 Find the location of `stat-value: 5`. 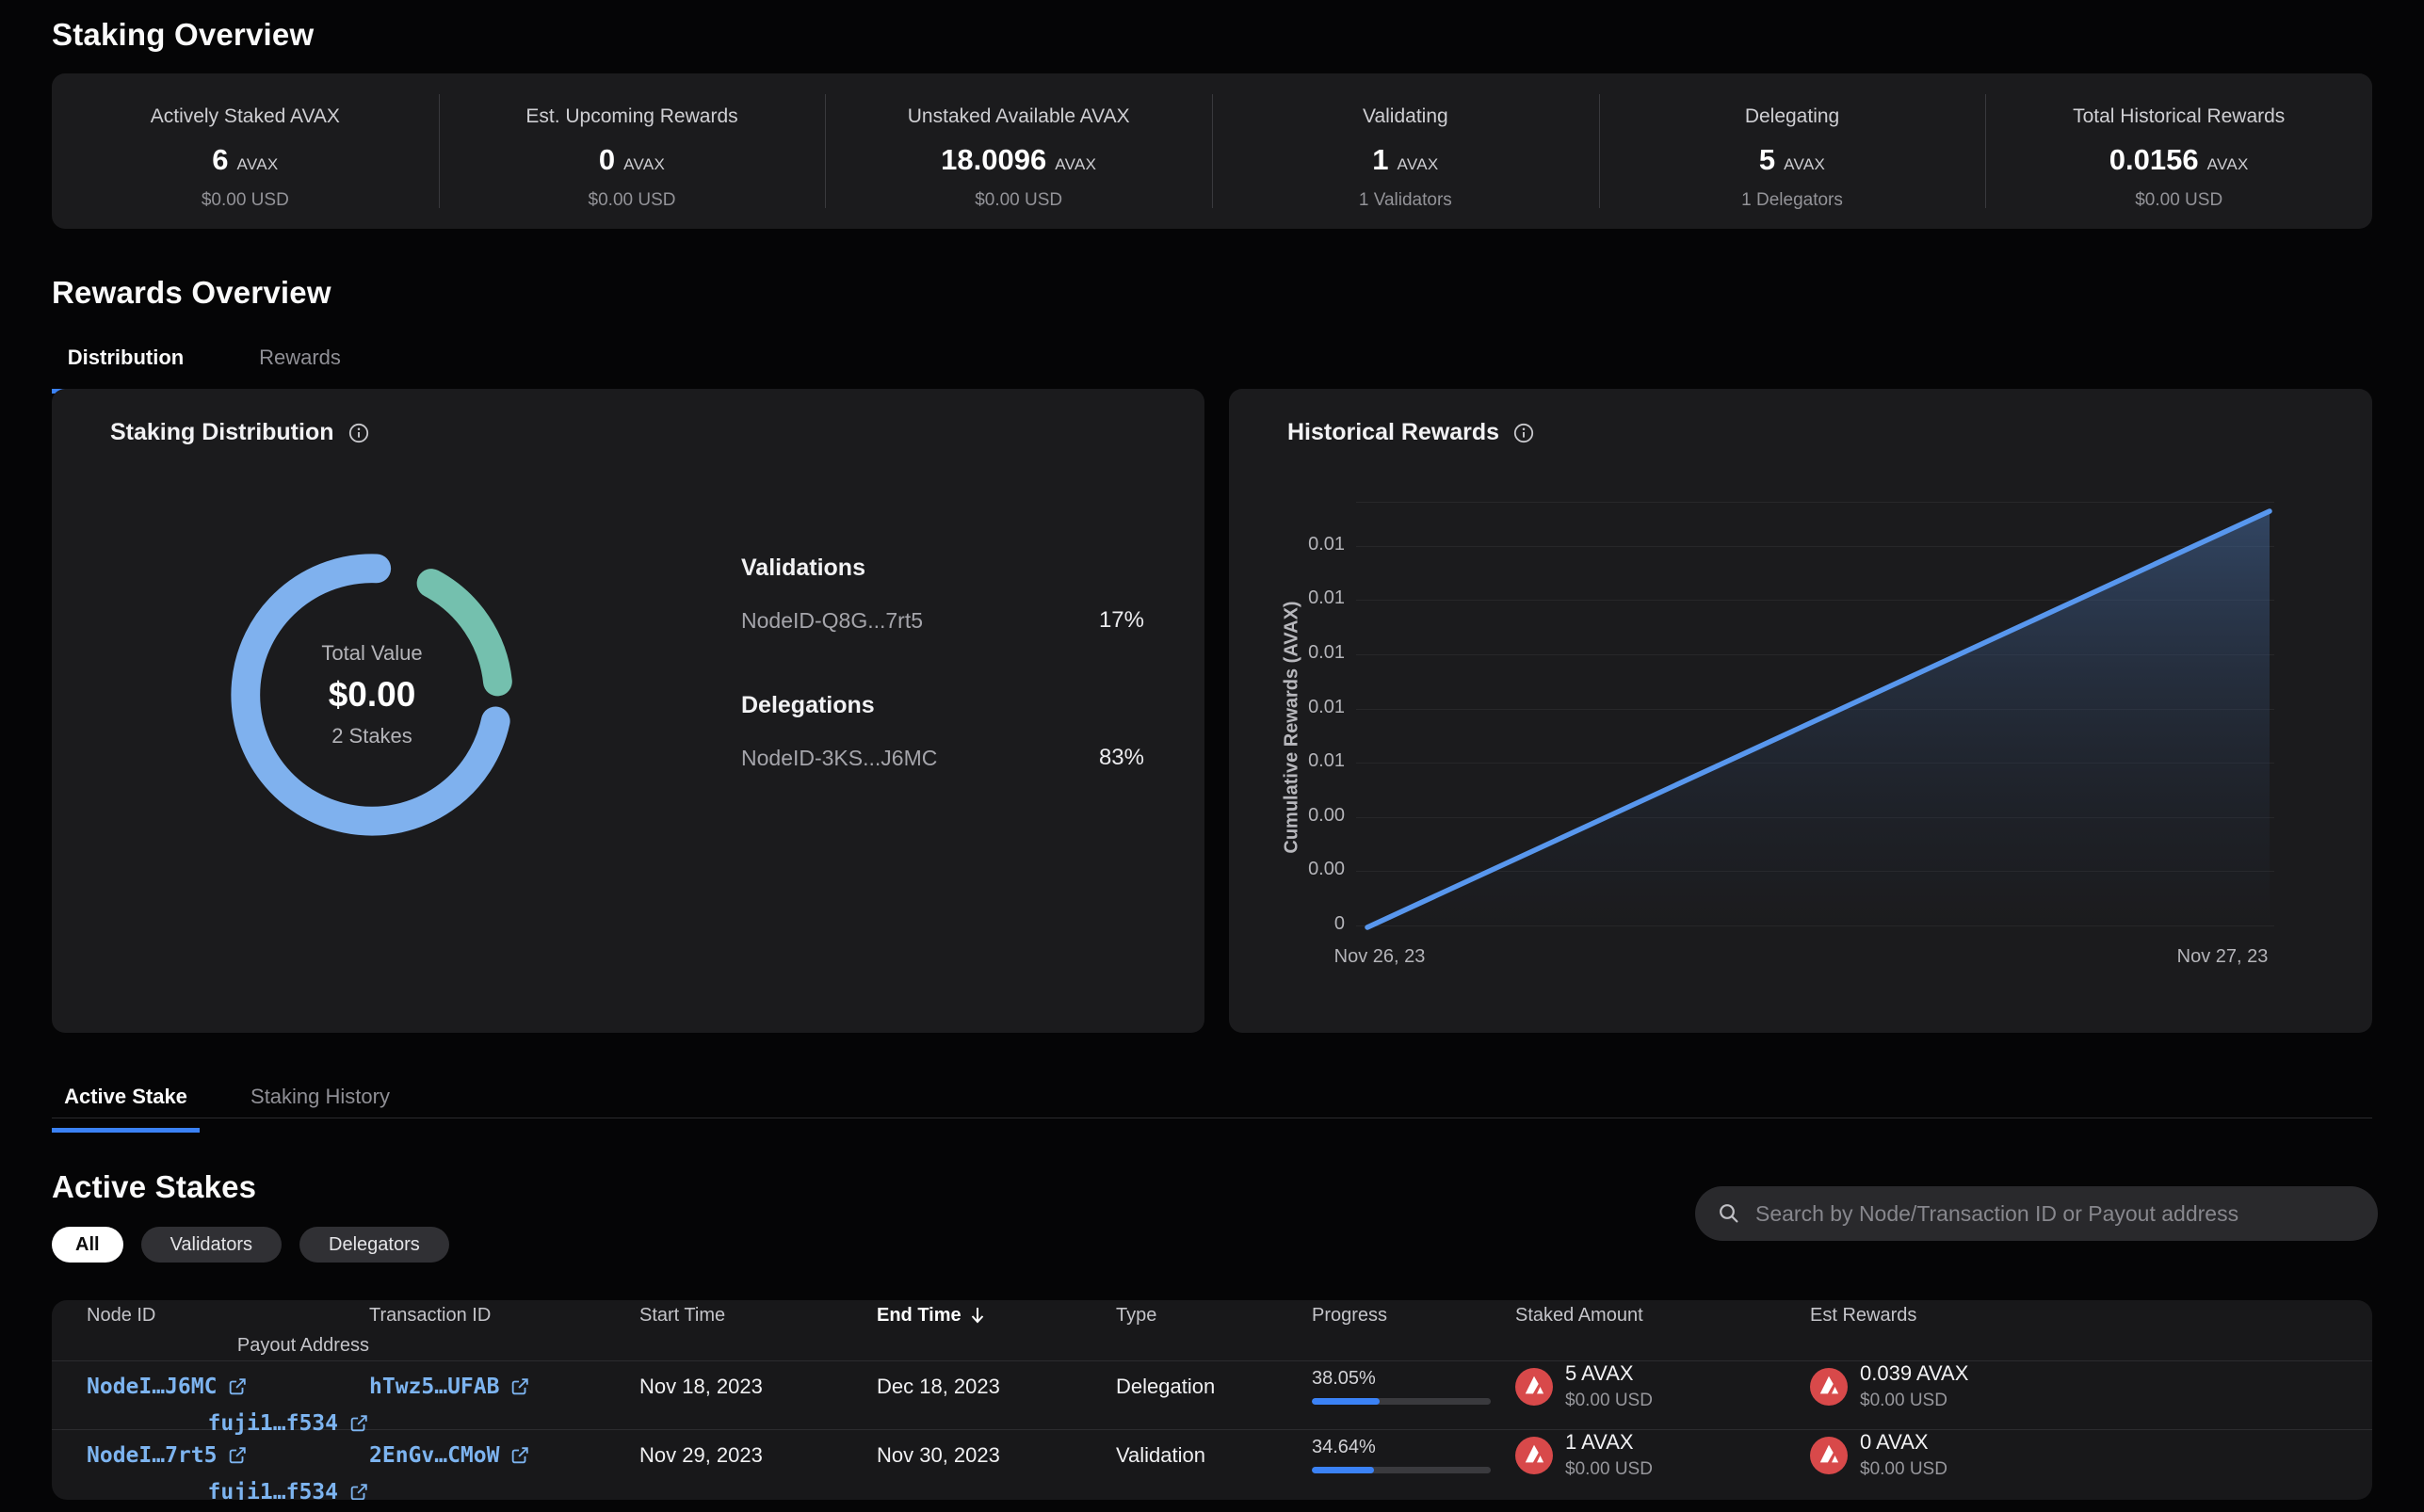

stat-value: 5 is located at coordinates (1767, 159).